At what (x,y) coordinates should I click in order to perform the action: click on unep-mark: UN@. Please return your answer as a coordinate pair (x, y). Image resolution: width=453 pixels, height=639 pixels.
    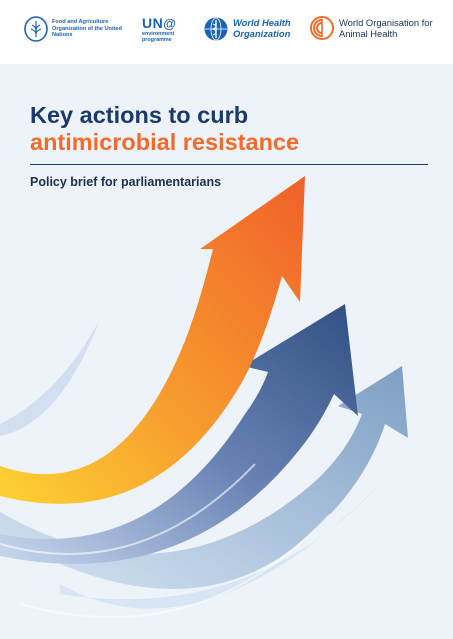
    Looking at the image, I should click on (159, 23).